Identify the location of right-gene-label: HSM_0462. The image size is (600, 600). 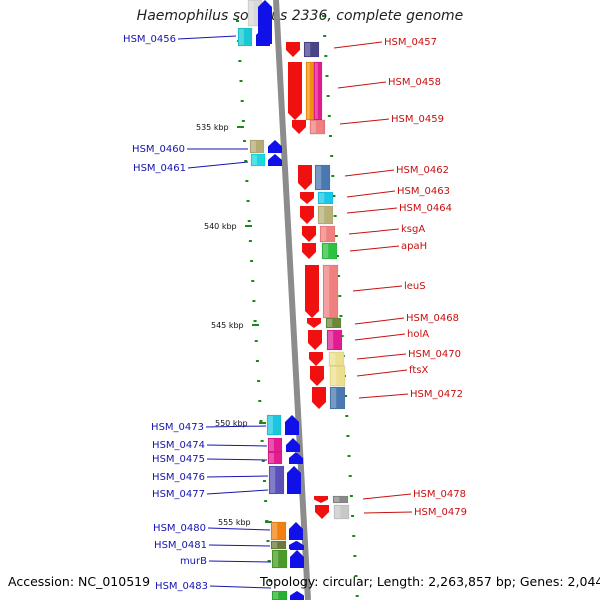
(422, 170).